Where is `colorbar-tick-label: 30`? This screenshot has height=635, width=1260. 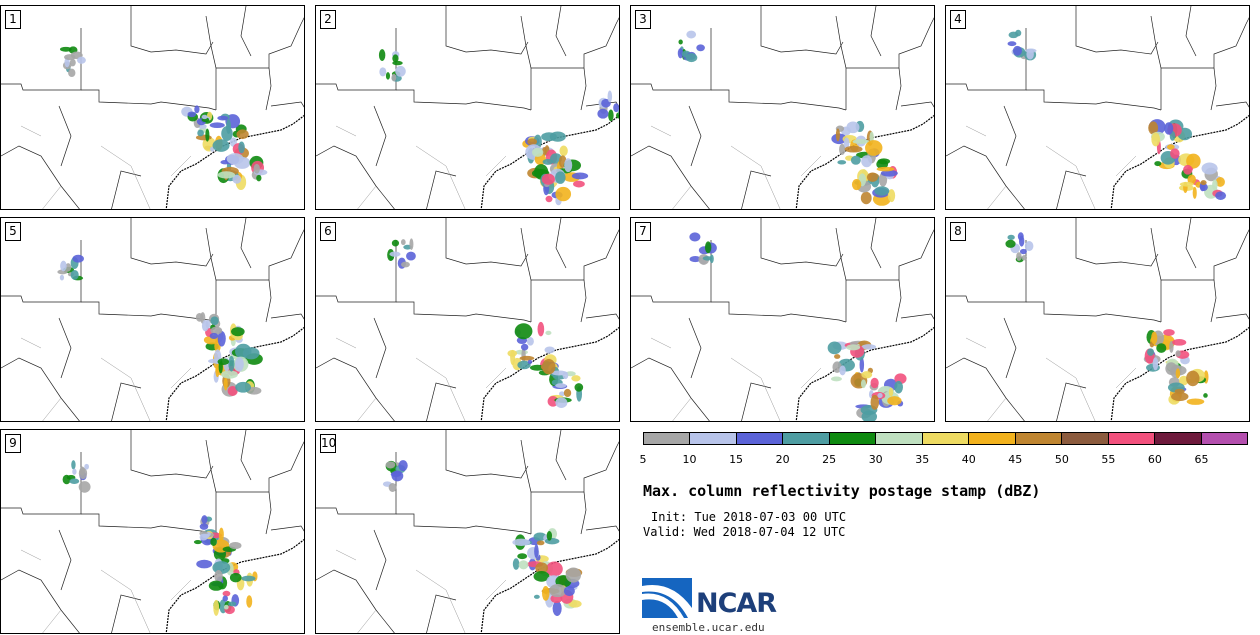
colorbar-tick-label: 30 is located at coordinates (875, 459).